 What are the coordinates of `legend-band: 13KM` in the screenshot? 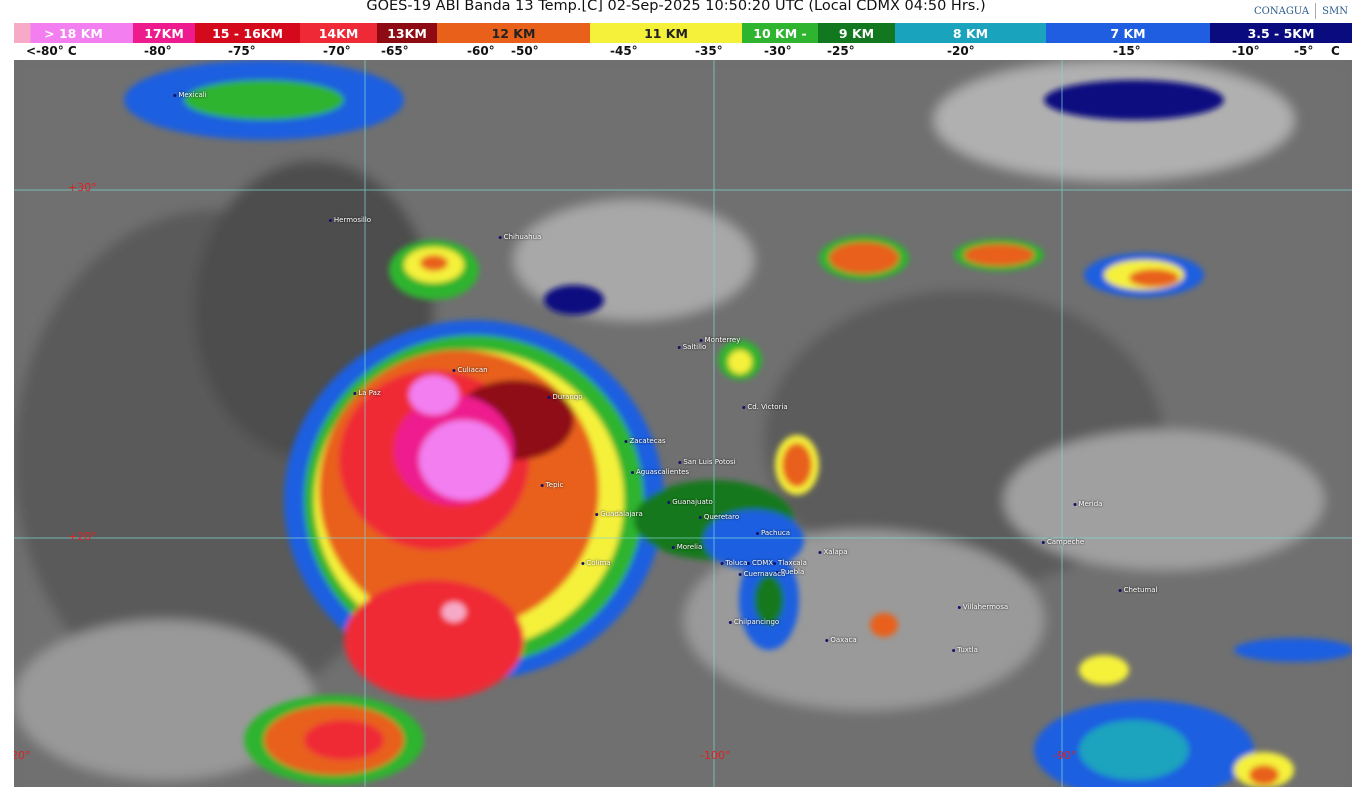 It's located at (407, 33).